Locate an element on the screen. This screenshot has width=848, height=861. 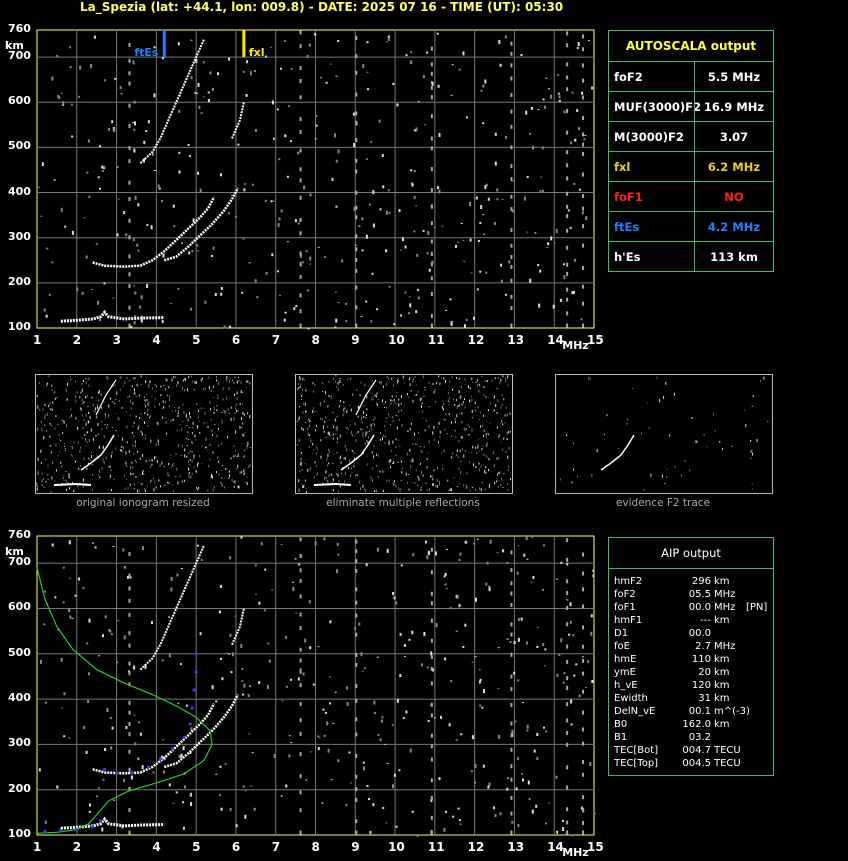
aip-key: D1 is located at coordinates (621, 633).